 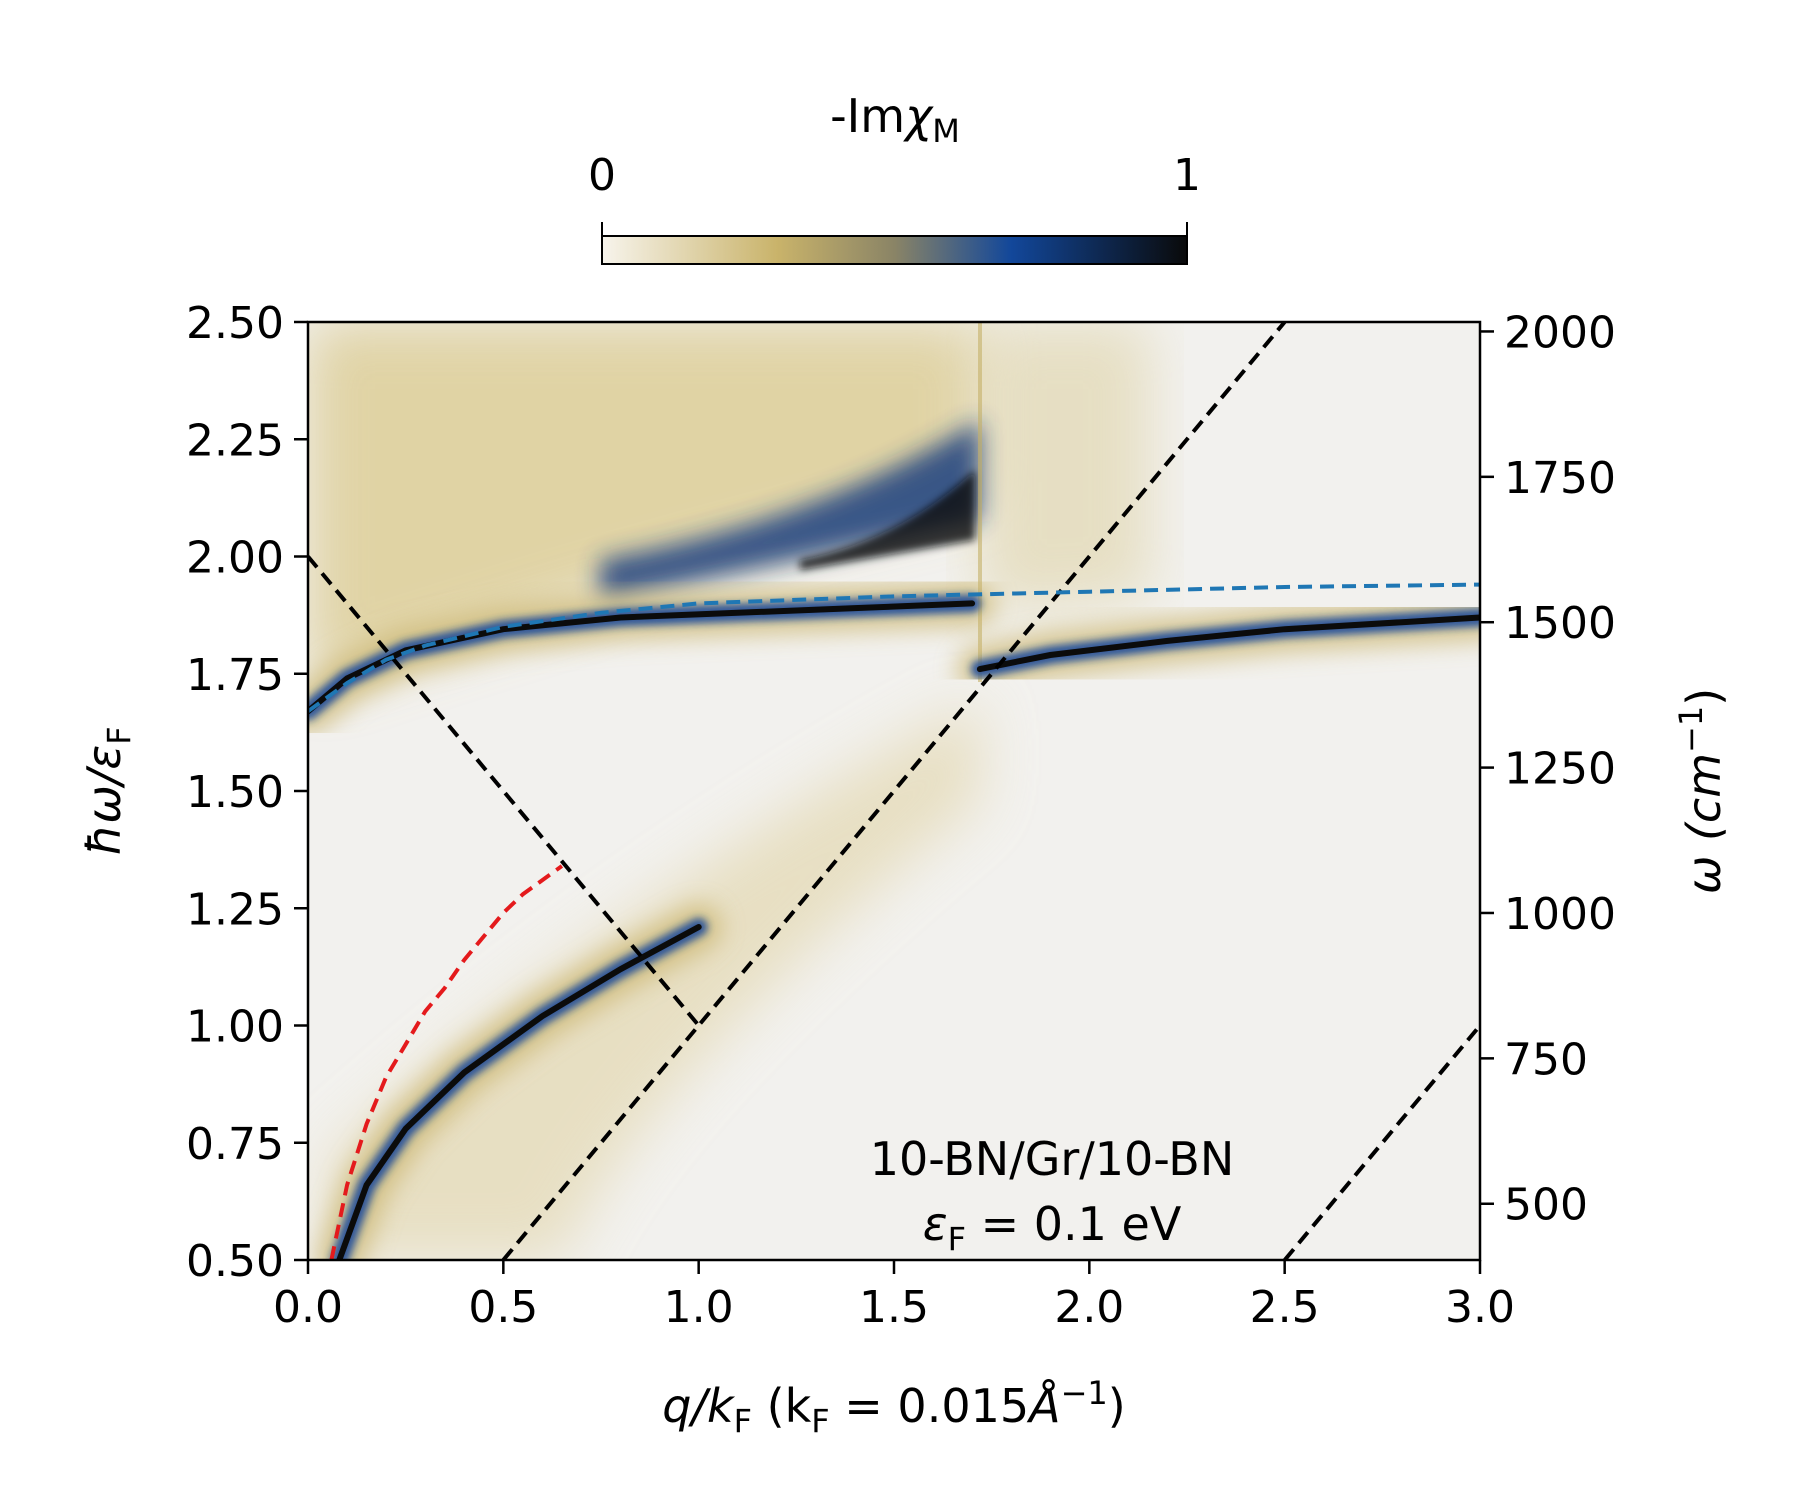 I want to click on lower-plasmon-branch-core, so click(x=519, y=1092).